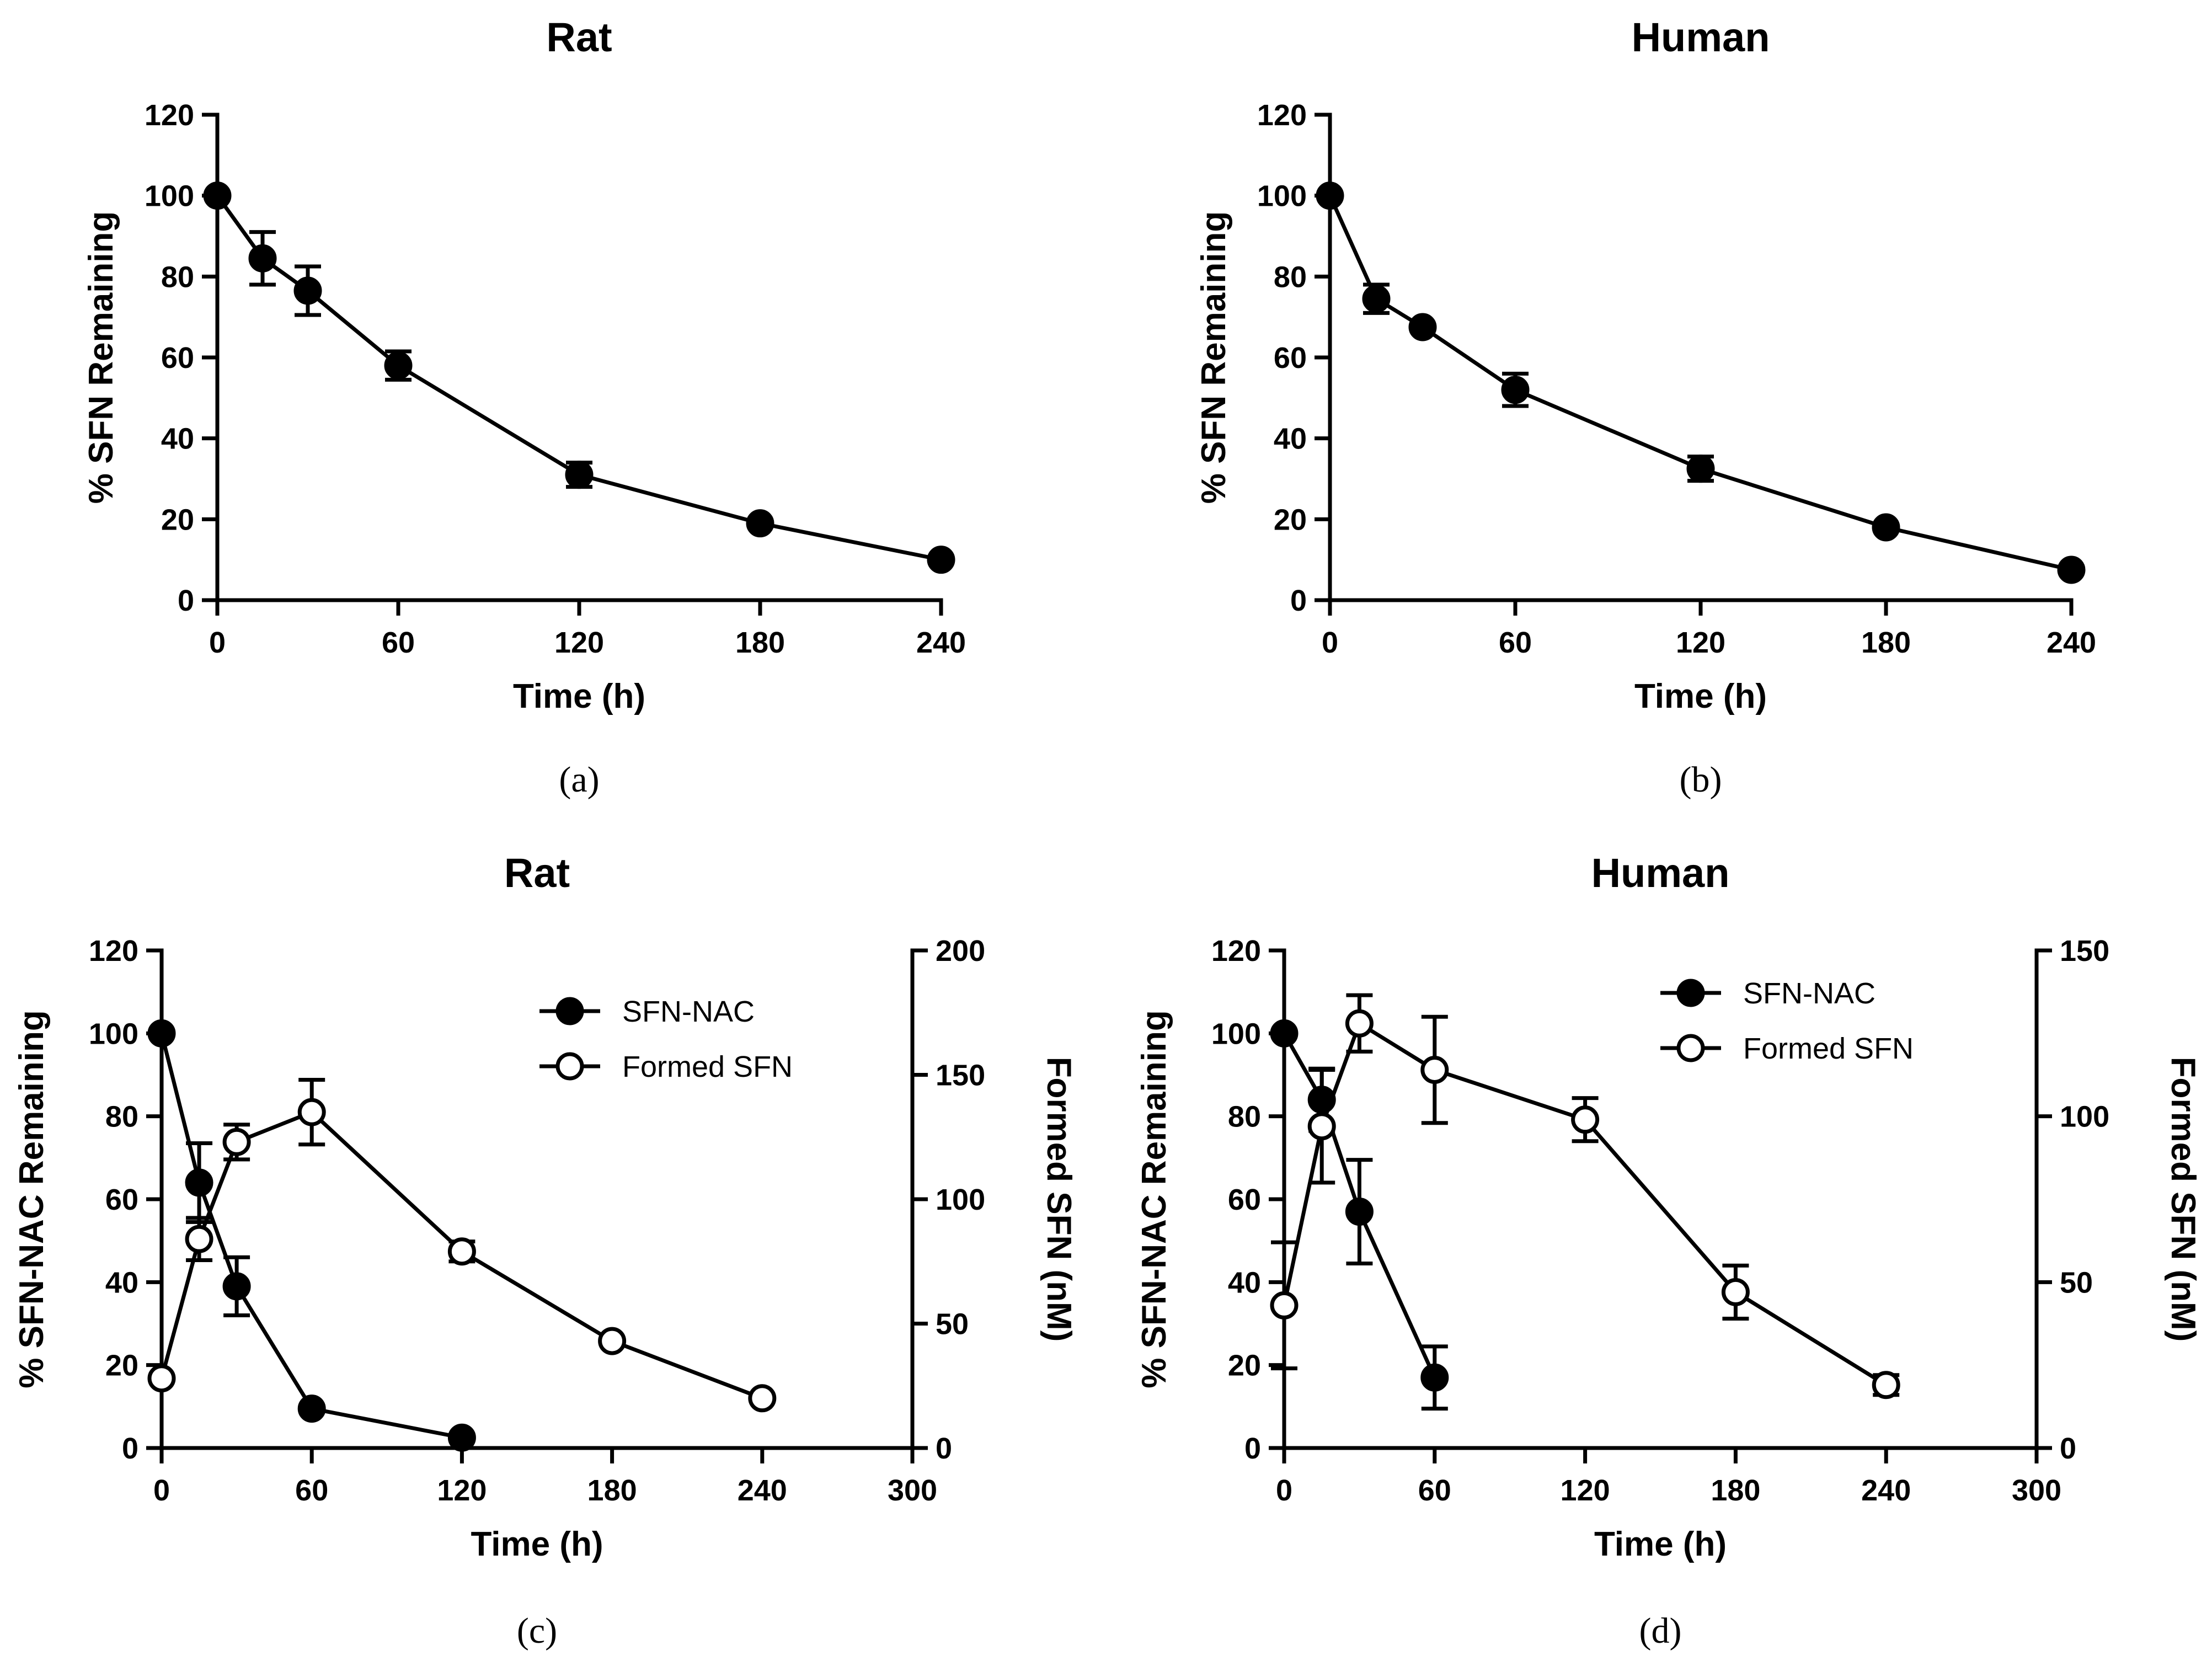  I want to click on legend-marker, so click(1691, 1048).